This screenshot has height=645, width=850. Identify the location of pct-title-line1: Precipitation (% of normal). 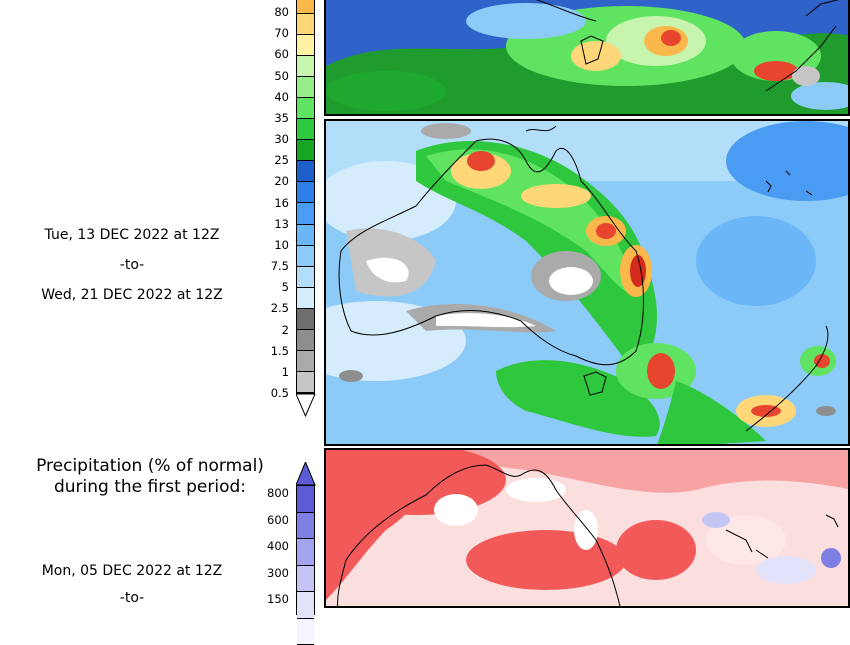
(150, 466).